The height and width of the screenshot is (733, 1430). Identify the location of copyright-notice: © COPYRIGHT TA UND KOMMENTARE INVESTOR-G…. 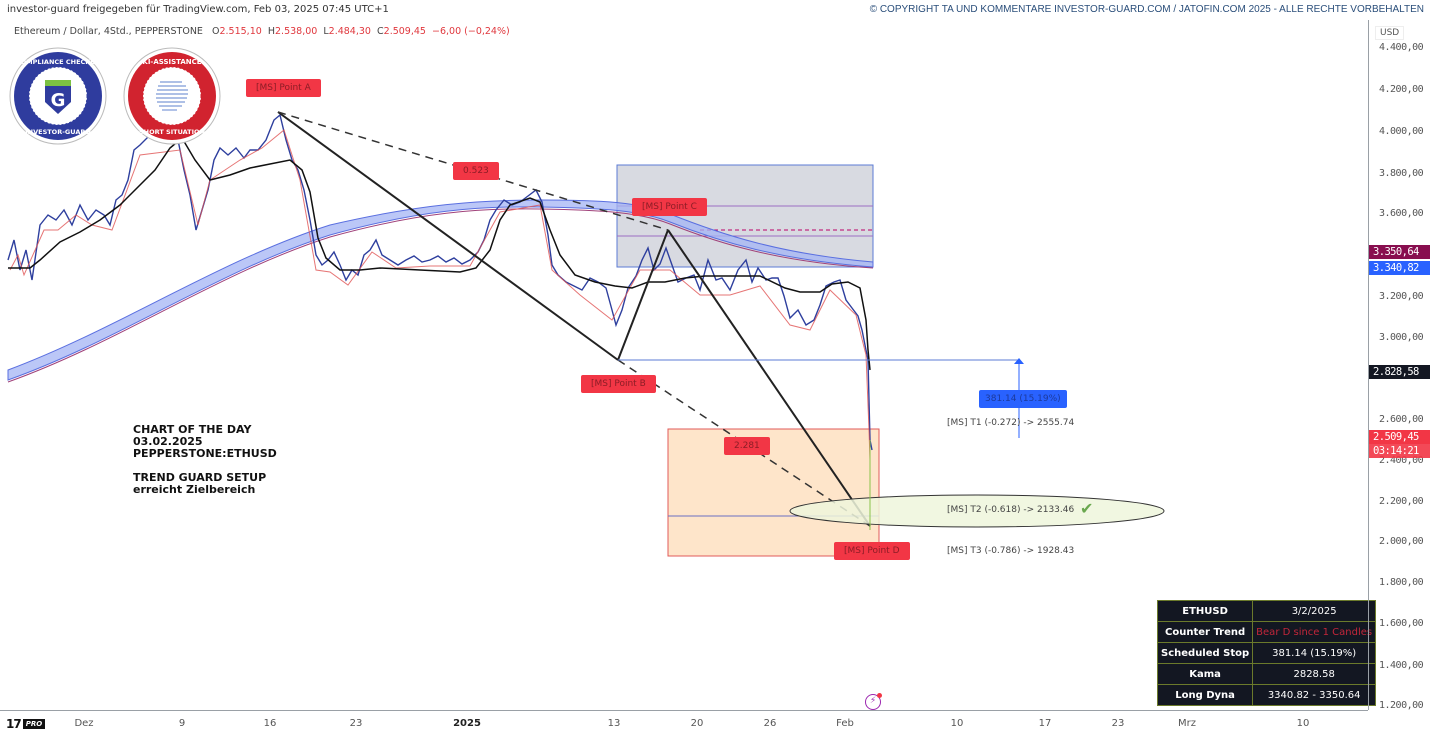
(1146, 9).